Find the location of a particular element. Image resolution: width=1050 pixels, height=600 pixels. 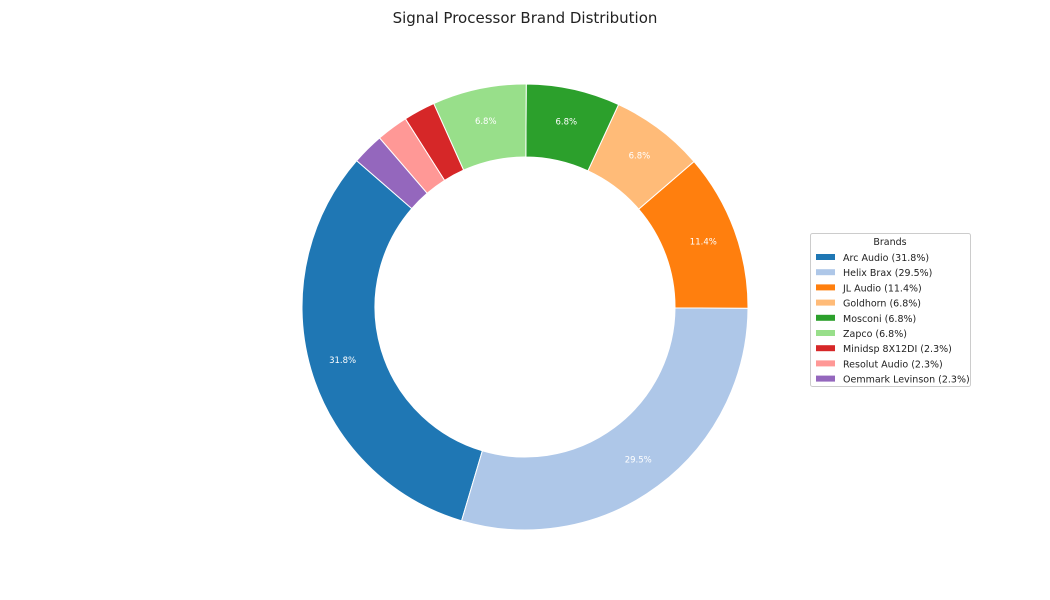

legend-box is located at coordinates (890, 310).